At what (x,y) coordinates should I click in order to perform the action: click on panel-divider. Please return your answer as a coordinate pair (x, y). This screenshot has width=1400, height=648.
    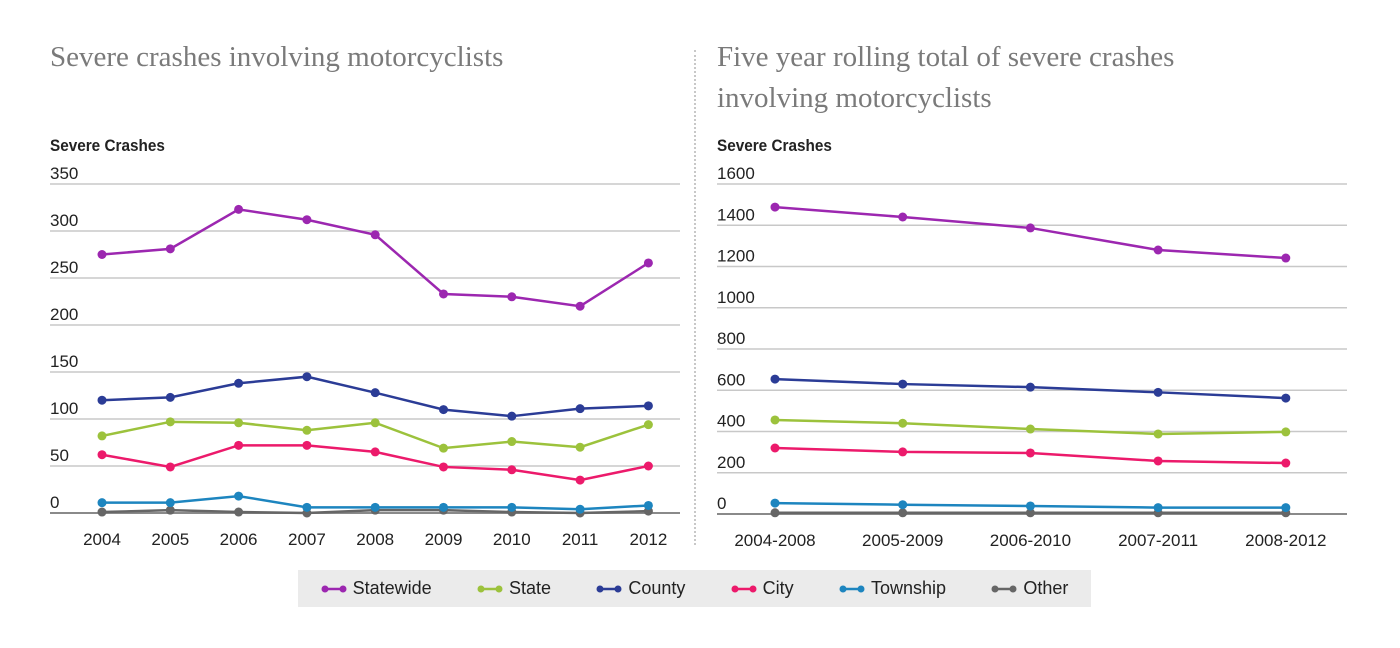
    Looking at the image, I should click on (695, 297).